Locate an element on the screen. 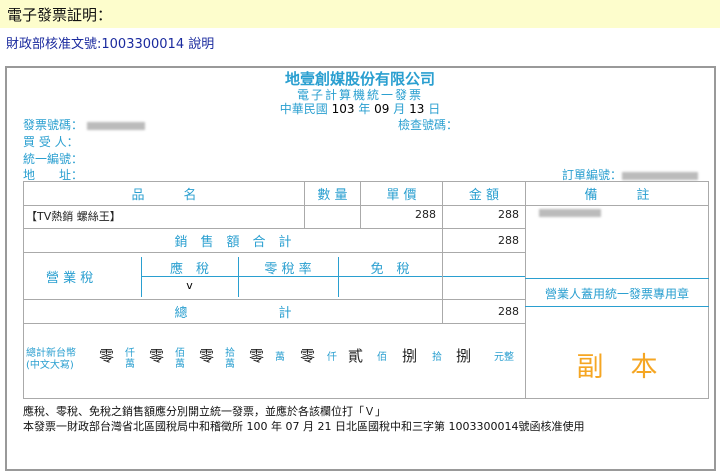  col-qty: 數 量 is located at coordinates (332, 193).